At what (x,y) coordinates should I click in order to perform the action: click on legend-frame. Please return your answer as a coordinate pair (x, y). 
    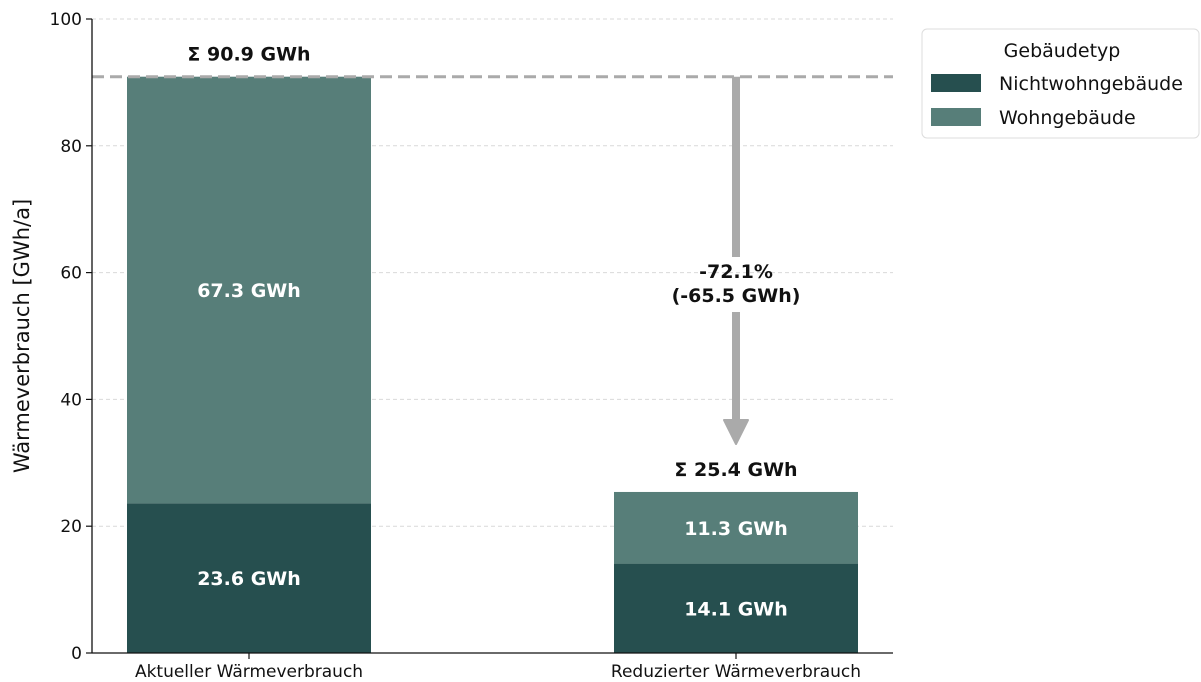
    Looking at the image, I should click on (1060, 83).